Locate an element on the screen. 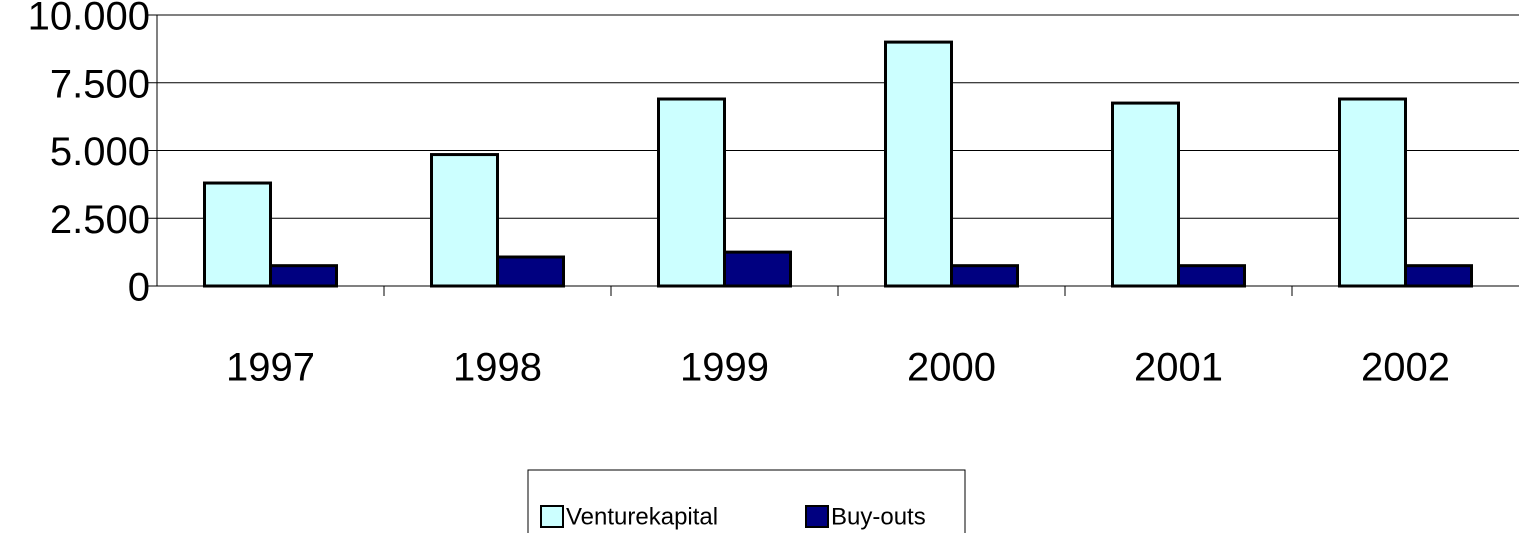  y-tick-label: 10.000 is located at coordinates (89, 19).